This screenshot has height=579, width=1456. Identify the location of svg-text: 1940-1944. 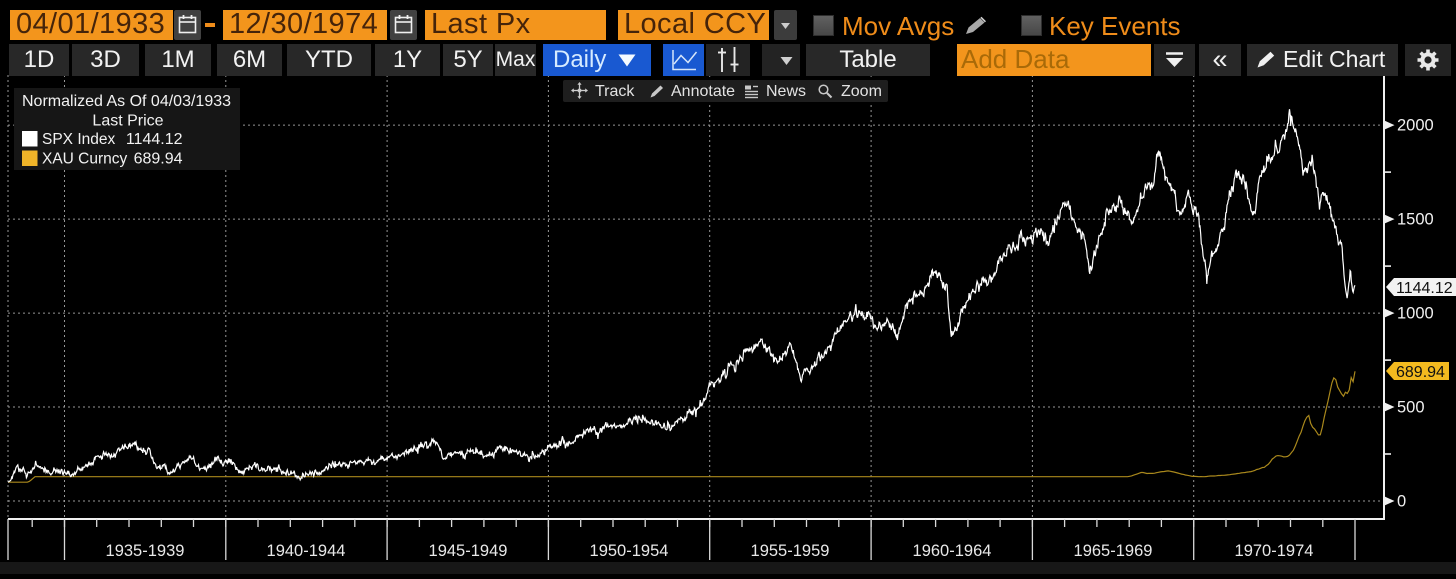
(306, 551).